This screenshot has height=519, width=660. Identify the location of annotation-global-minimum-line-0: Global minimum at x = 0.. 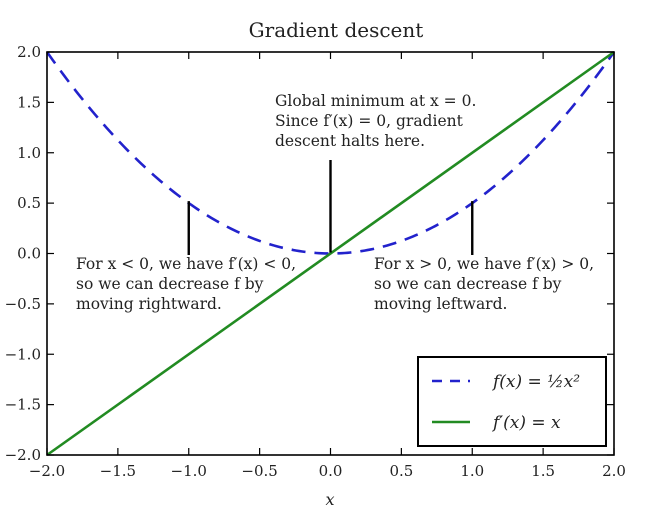
(375, 101).